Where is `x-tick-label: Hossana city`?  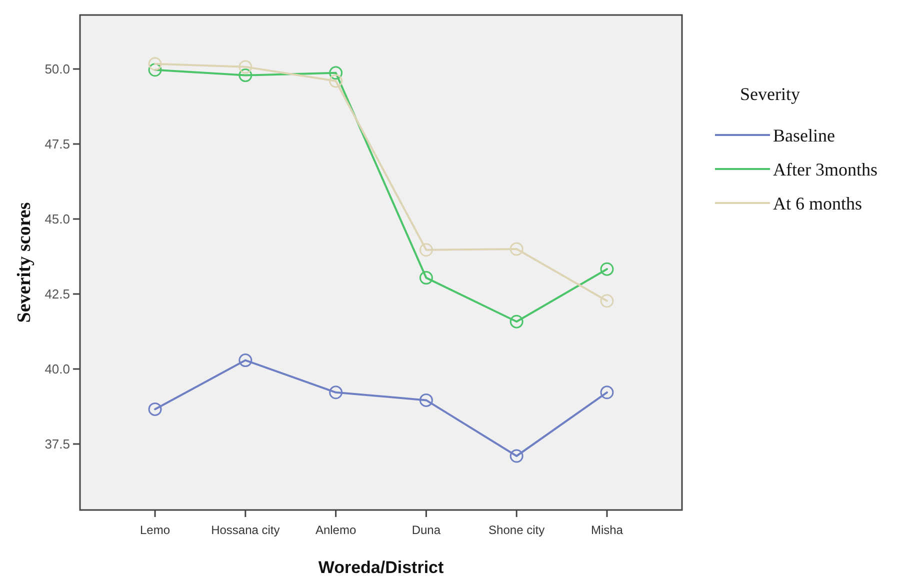
x-tick-label: Hossana city is located at coordinates (245, 530).